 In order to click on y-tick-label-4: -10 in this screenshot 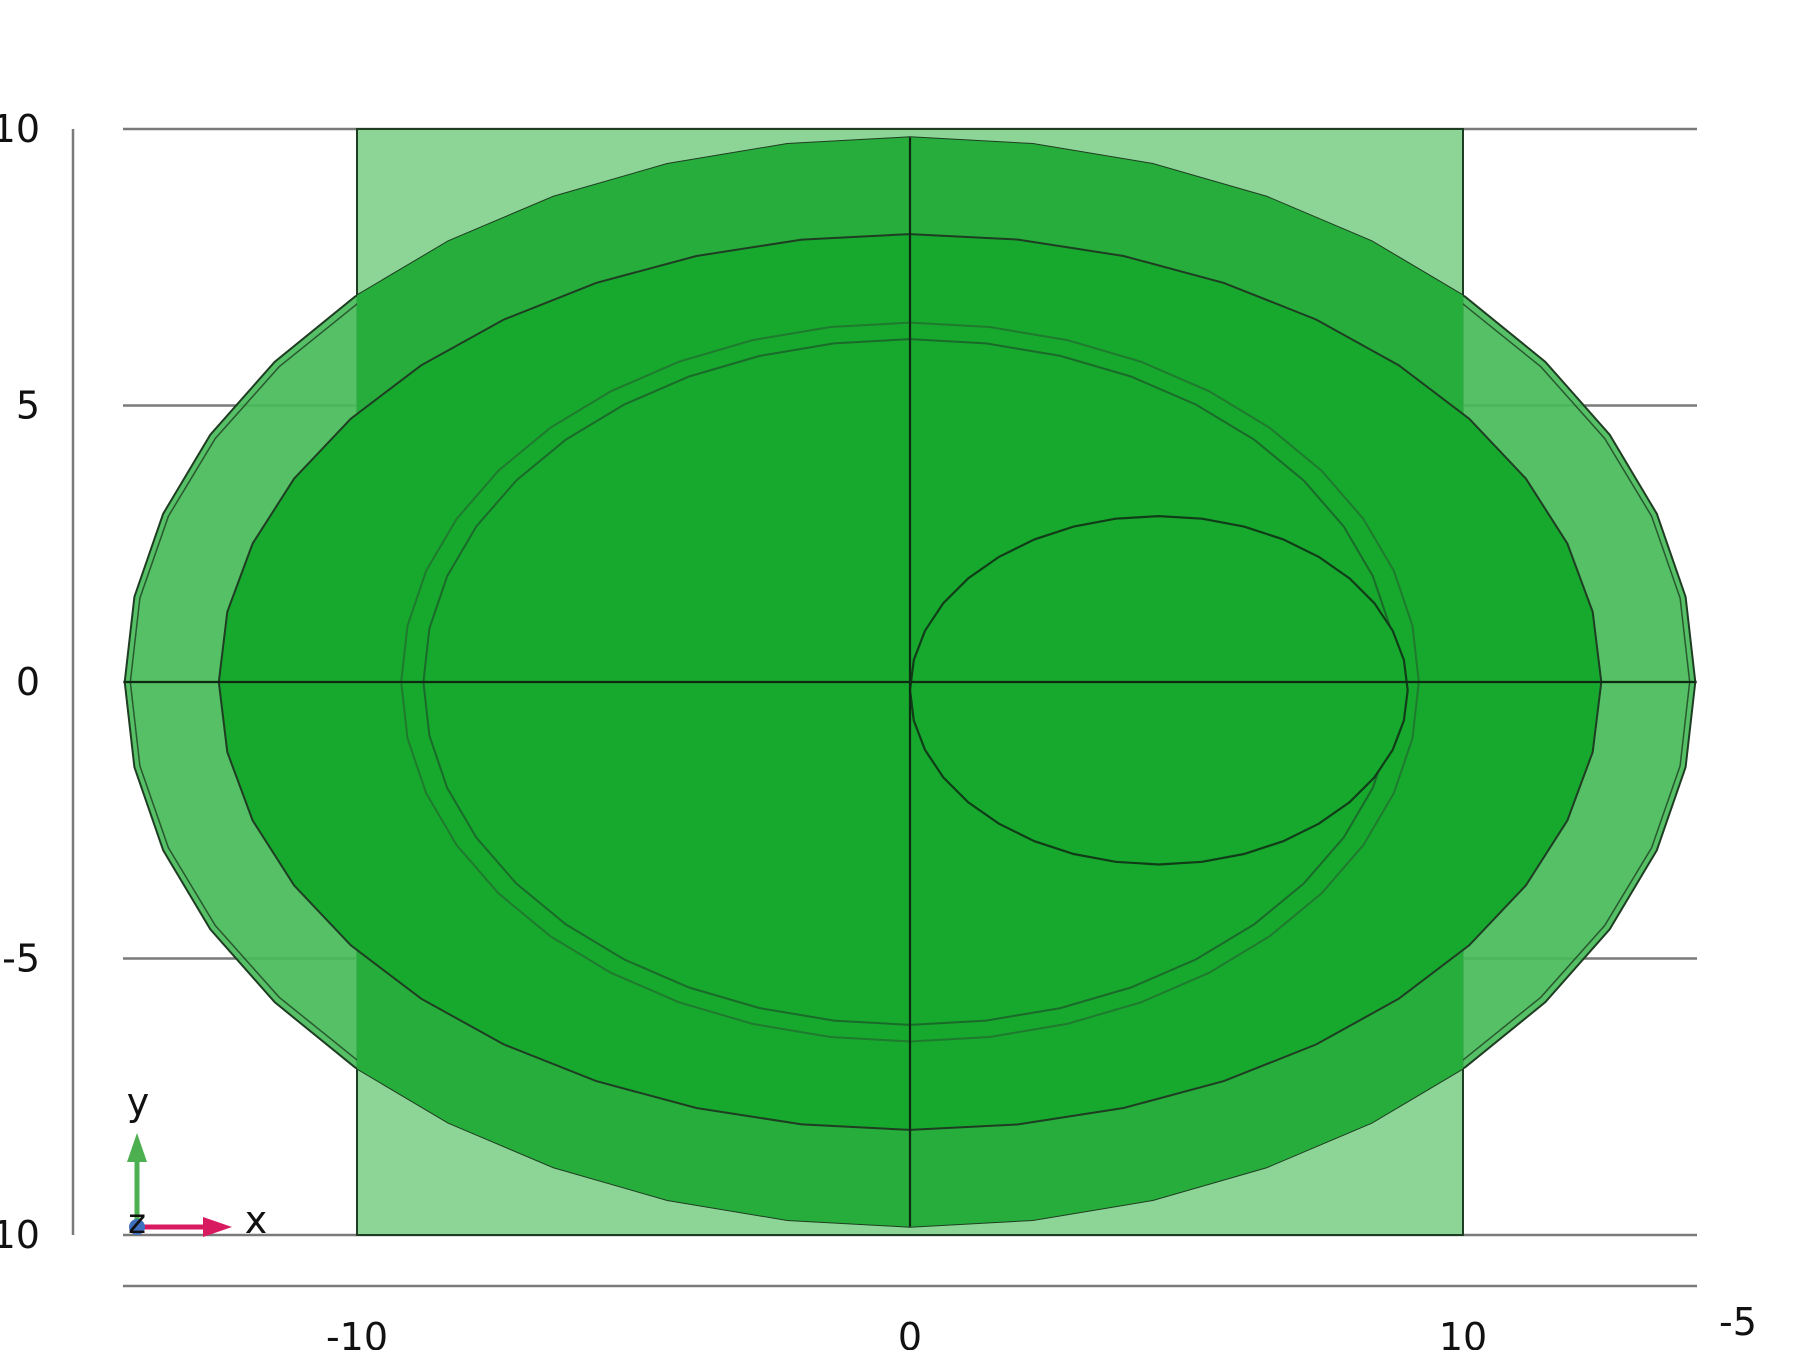, I will do `click(20, 1235)`.